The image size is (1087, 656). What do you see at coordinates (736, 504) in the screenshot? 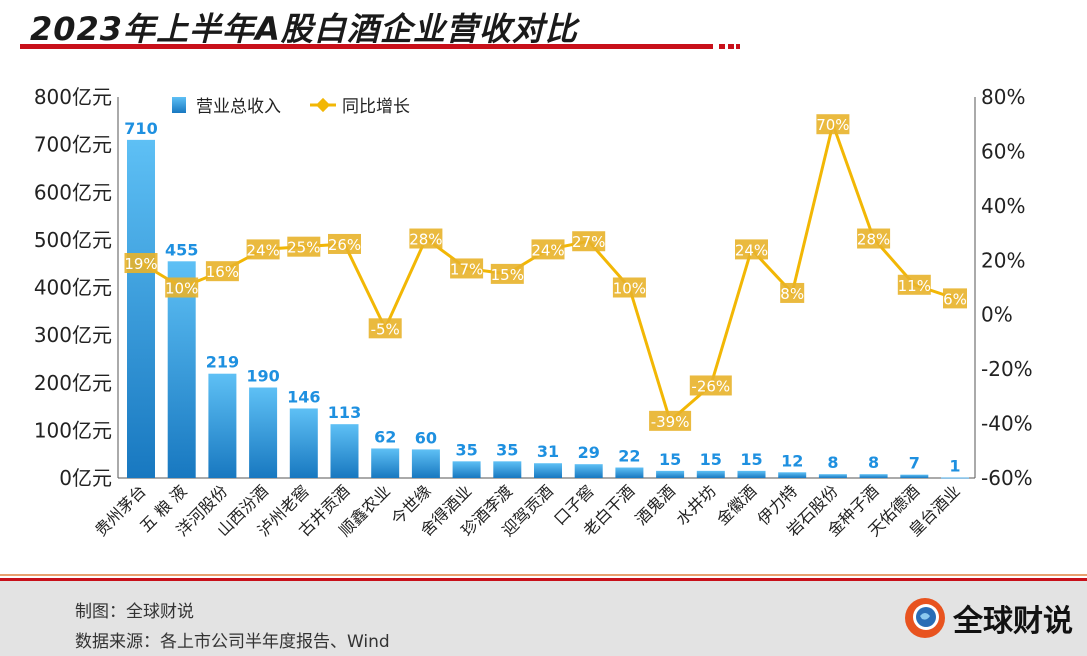
I see `category-label: 金徽酒` at bounding box center [736, 504].